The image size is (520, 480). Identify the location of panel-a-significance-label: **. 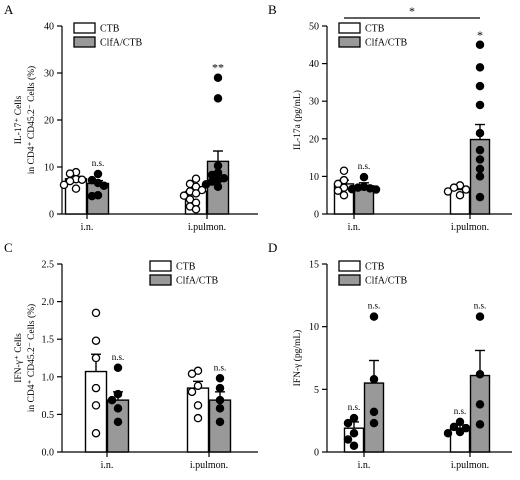
(218, 68).